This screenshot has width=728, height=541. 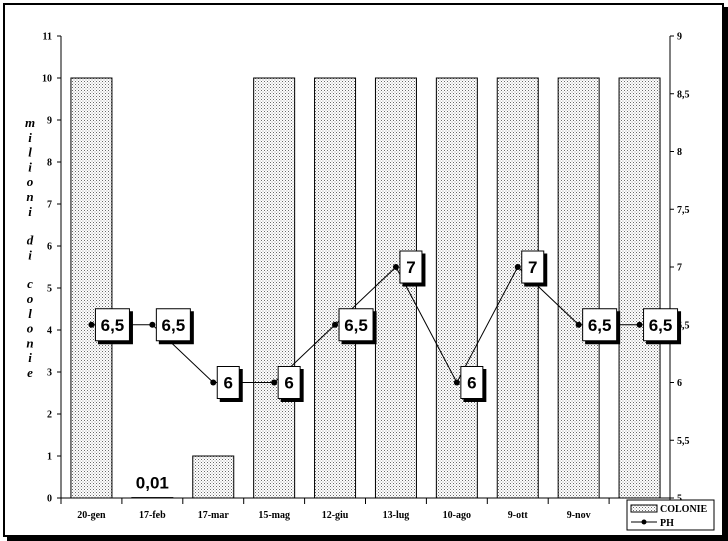 I want to click on y2-tick-label: 6, so click(x=679, y=383).